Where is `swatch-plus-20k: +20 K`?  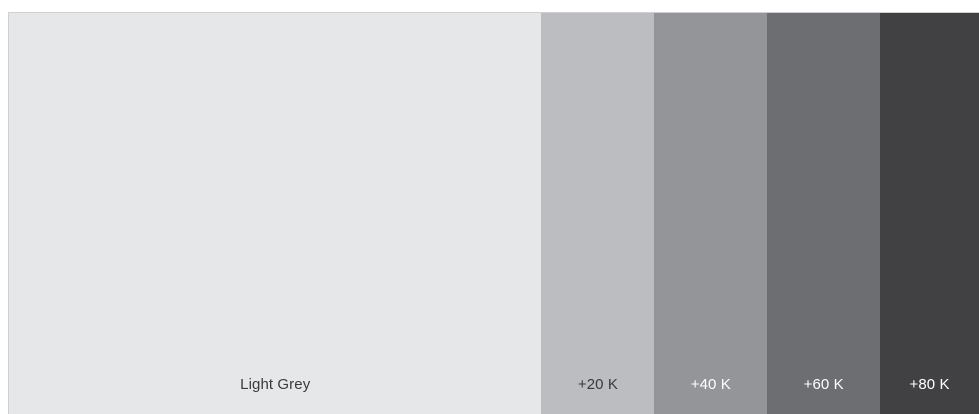
swatch-plus-20k: +20 K is located at coordinates (598, 213).